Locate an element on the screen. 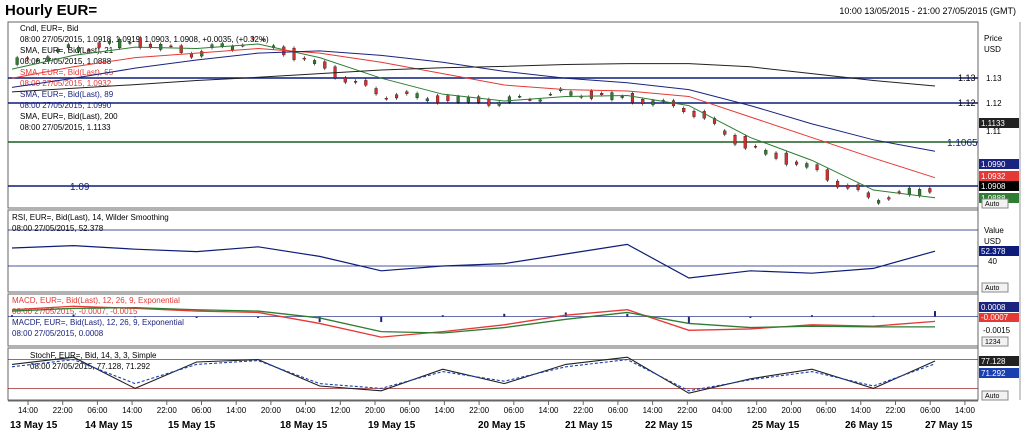 The height and width of the screenshot is (443, 1024). macd-scale-box is located at coordinates (995, 341).